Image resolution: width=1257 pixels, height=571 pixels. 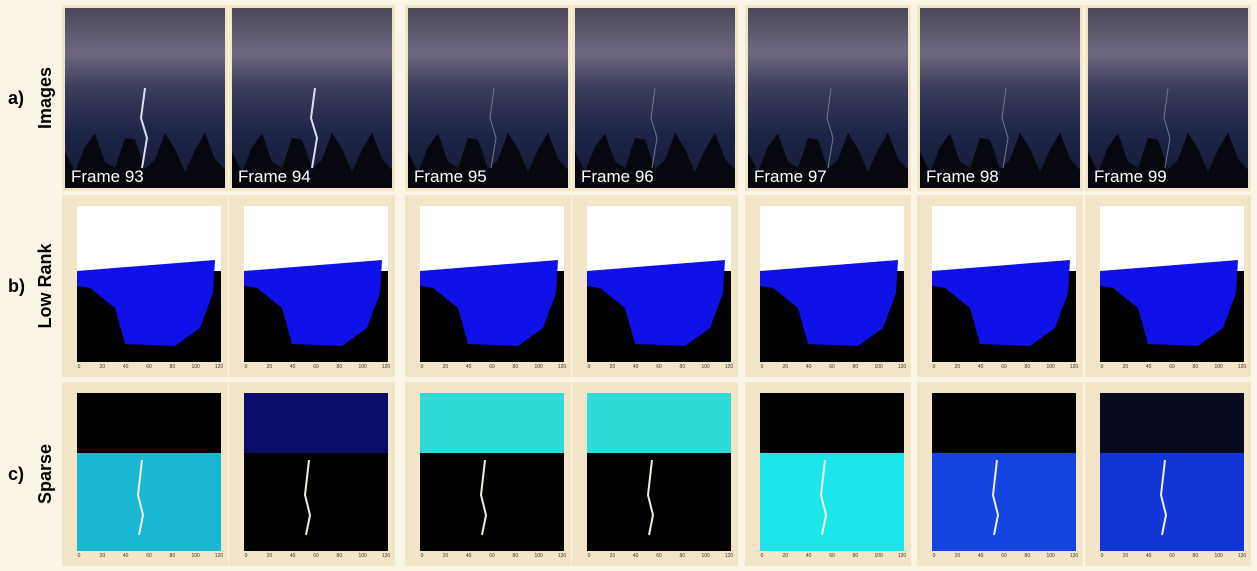 I want to click on frame-label: Frame 97, so click(x=790, y=176).